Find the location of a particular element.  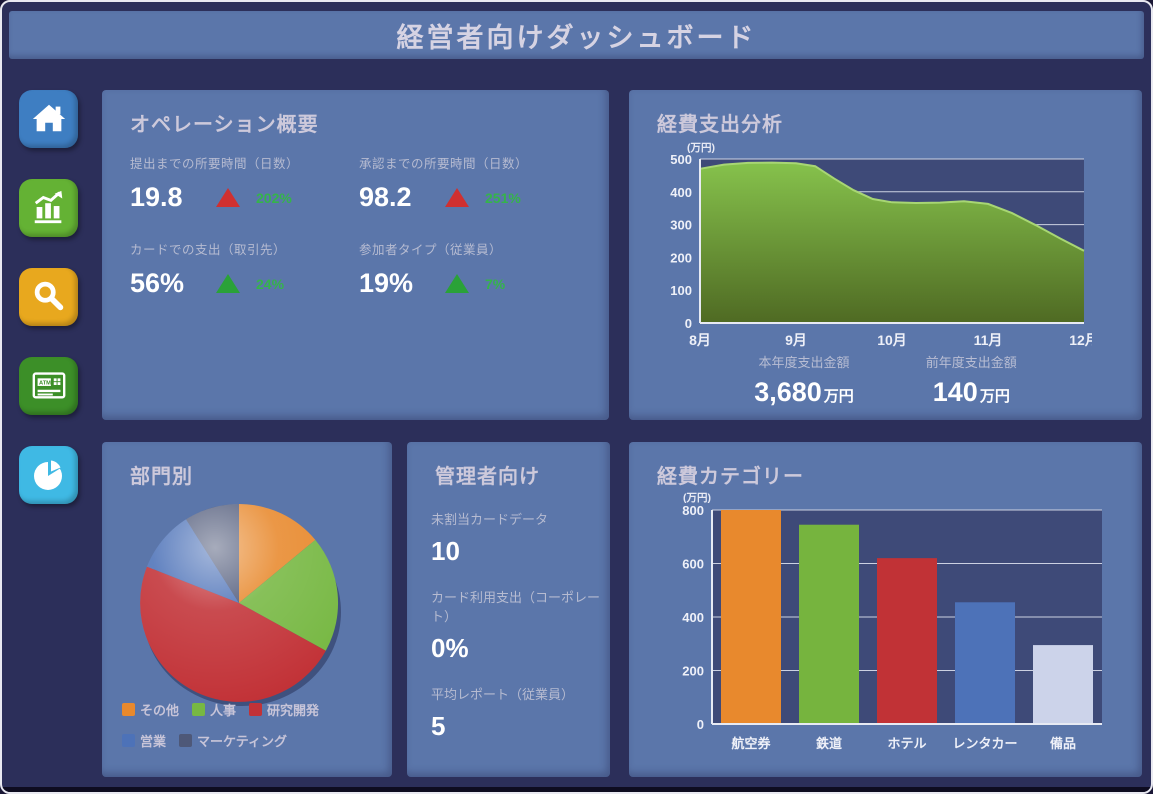

sidebar-btn-search is located at coordinates (48, 297).